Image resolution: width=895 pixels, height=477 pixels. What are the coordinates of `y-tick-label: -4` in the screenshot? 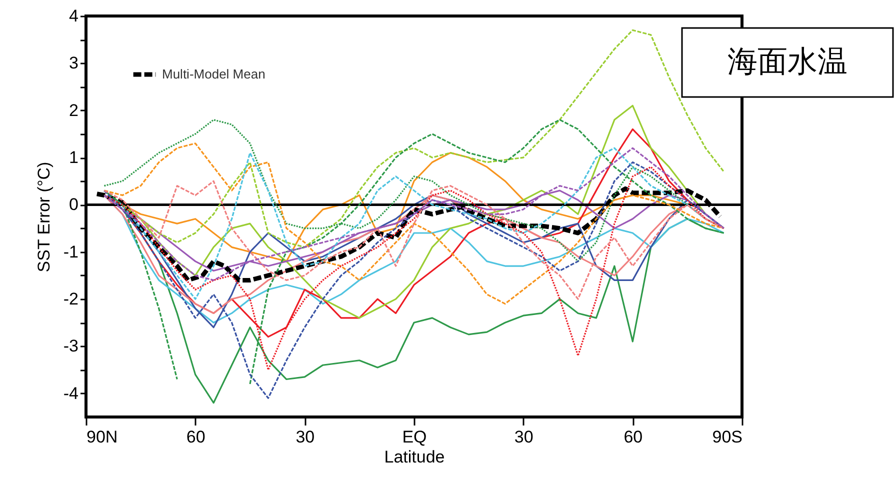 It's located at (70, 393).